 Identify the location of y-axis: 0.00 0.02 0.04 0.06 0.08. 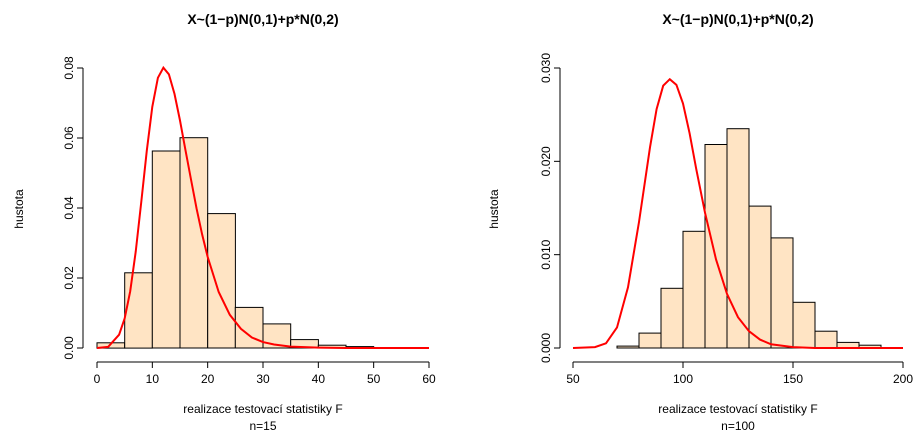
(73, 208).